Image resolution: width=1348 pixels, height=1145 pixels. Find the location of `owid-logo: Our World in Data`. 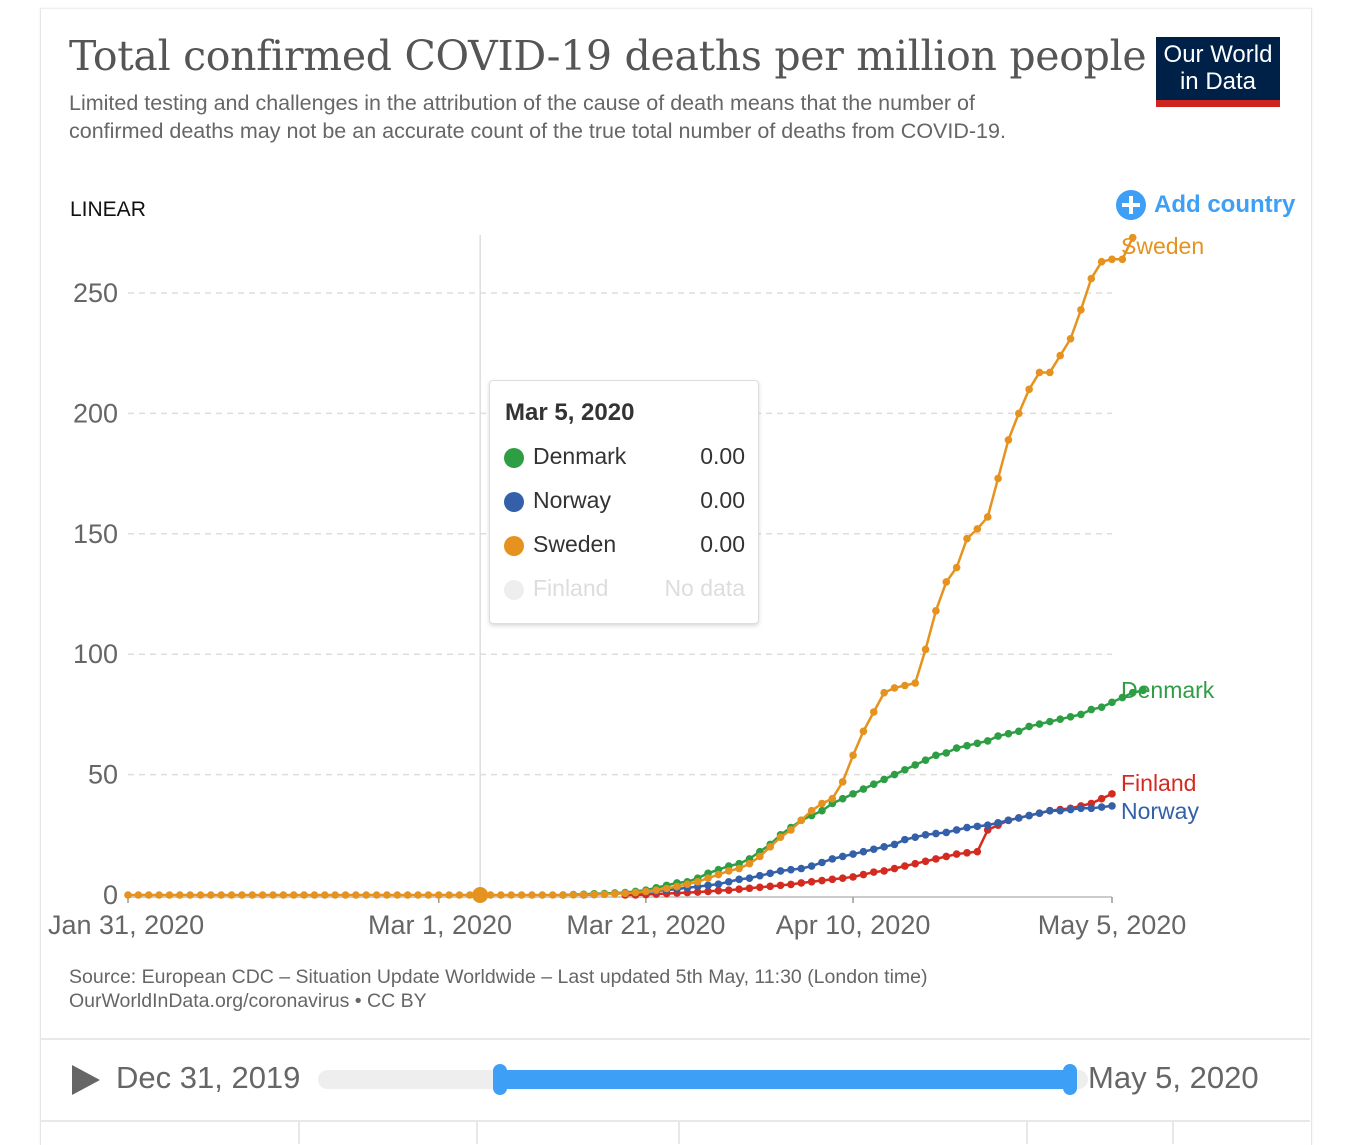

owid-logo: Our World in Data is located at coordinates (1218, 72).